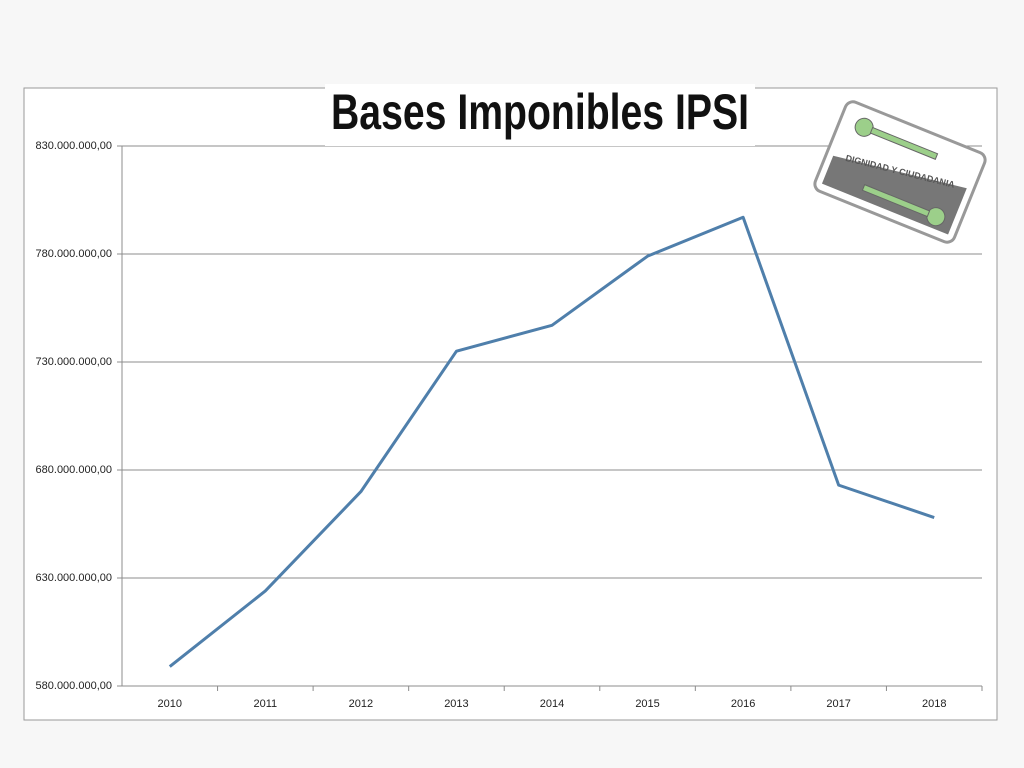  What do you see at coordinates (74, 254) in the screenshot?
I see `y-tick-label: 780.000.000,00` at bounding box center [74, 254].